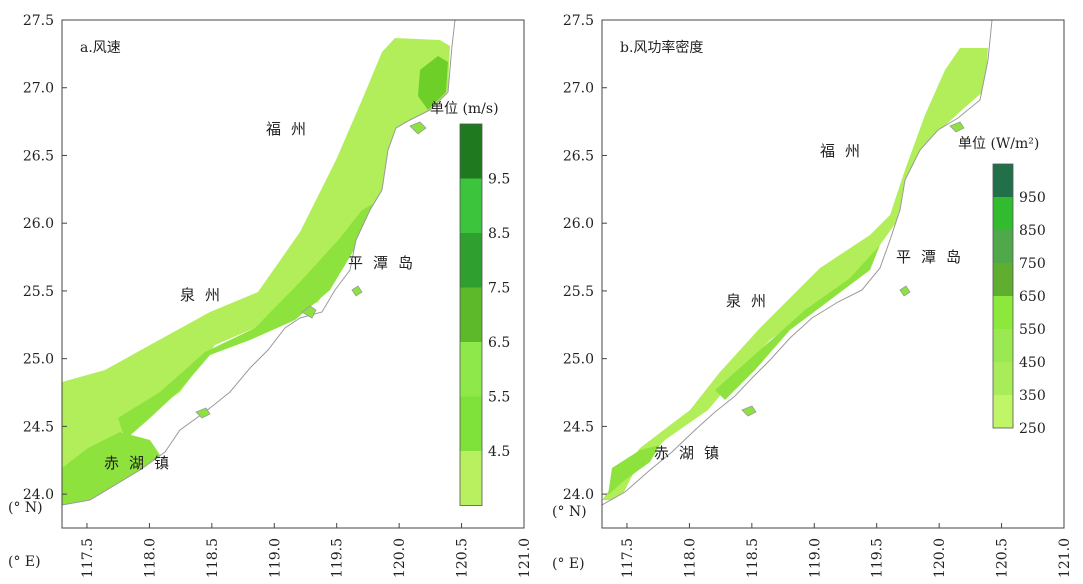 The width and height of the screenshot is (1083, 584). I want to click on panel-a-title: a.风速, so click(100, 48).